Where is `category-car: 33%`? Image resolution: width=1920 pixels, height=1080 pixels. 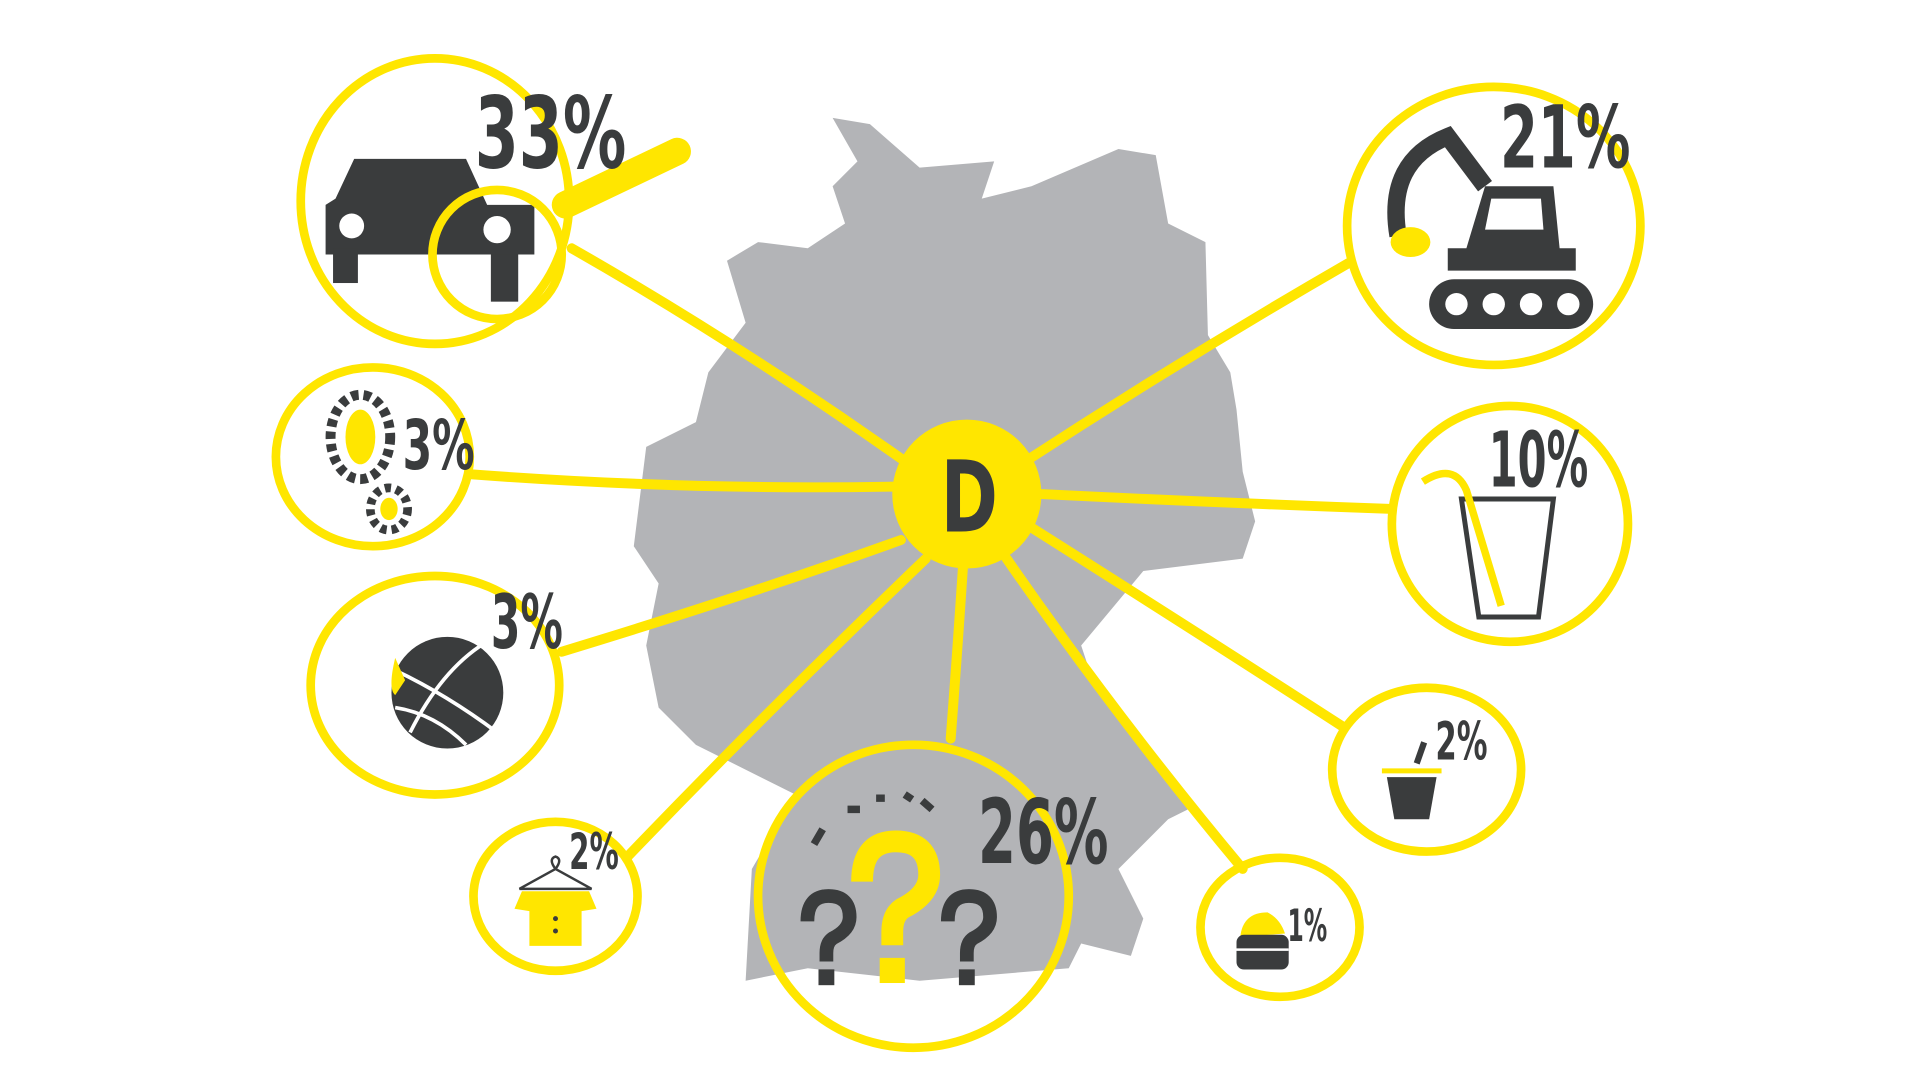 category-car: 33% is located at coordinates (493, 201).